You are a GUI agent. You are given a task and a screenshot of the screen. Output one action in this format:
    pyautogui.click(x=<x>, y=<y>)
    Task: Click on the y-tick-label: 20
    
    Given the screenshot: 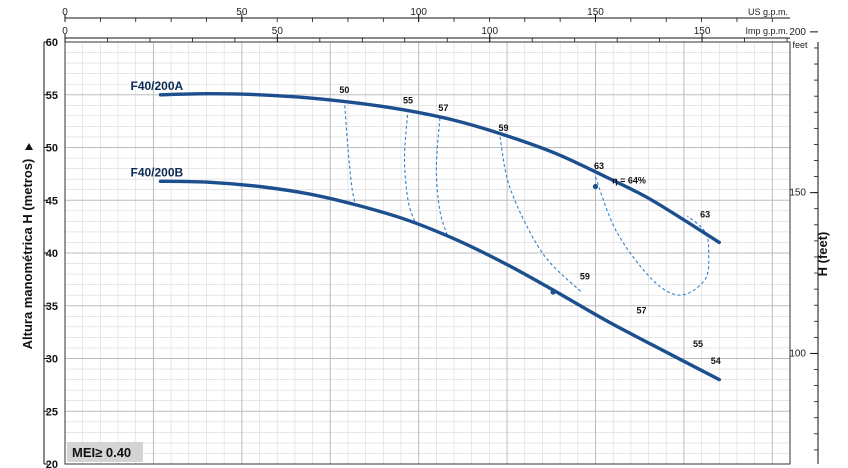 What is the action you would take?
    pyautogui.click(x=52, y=463)
    